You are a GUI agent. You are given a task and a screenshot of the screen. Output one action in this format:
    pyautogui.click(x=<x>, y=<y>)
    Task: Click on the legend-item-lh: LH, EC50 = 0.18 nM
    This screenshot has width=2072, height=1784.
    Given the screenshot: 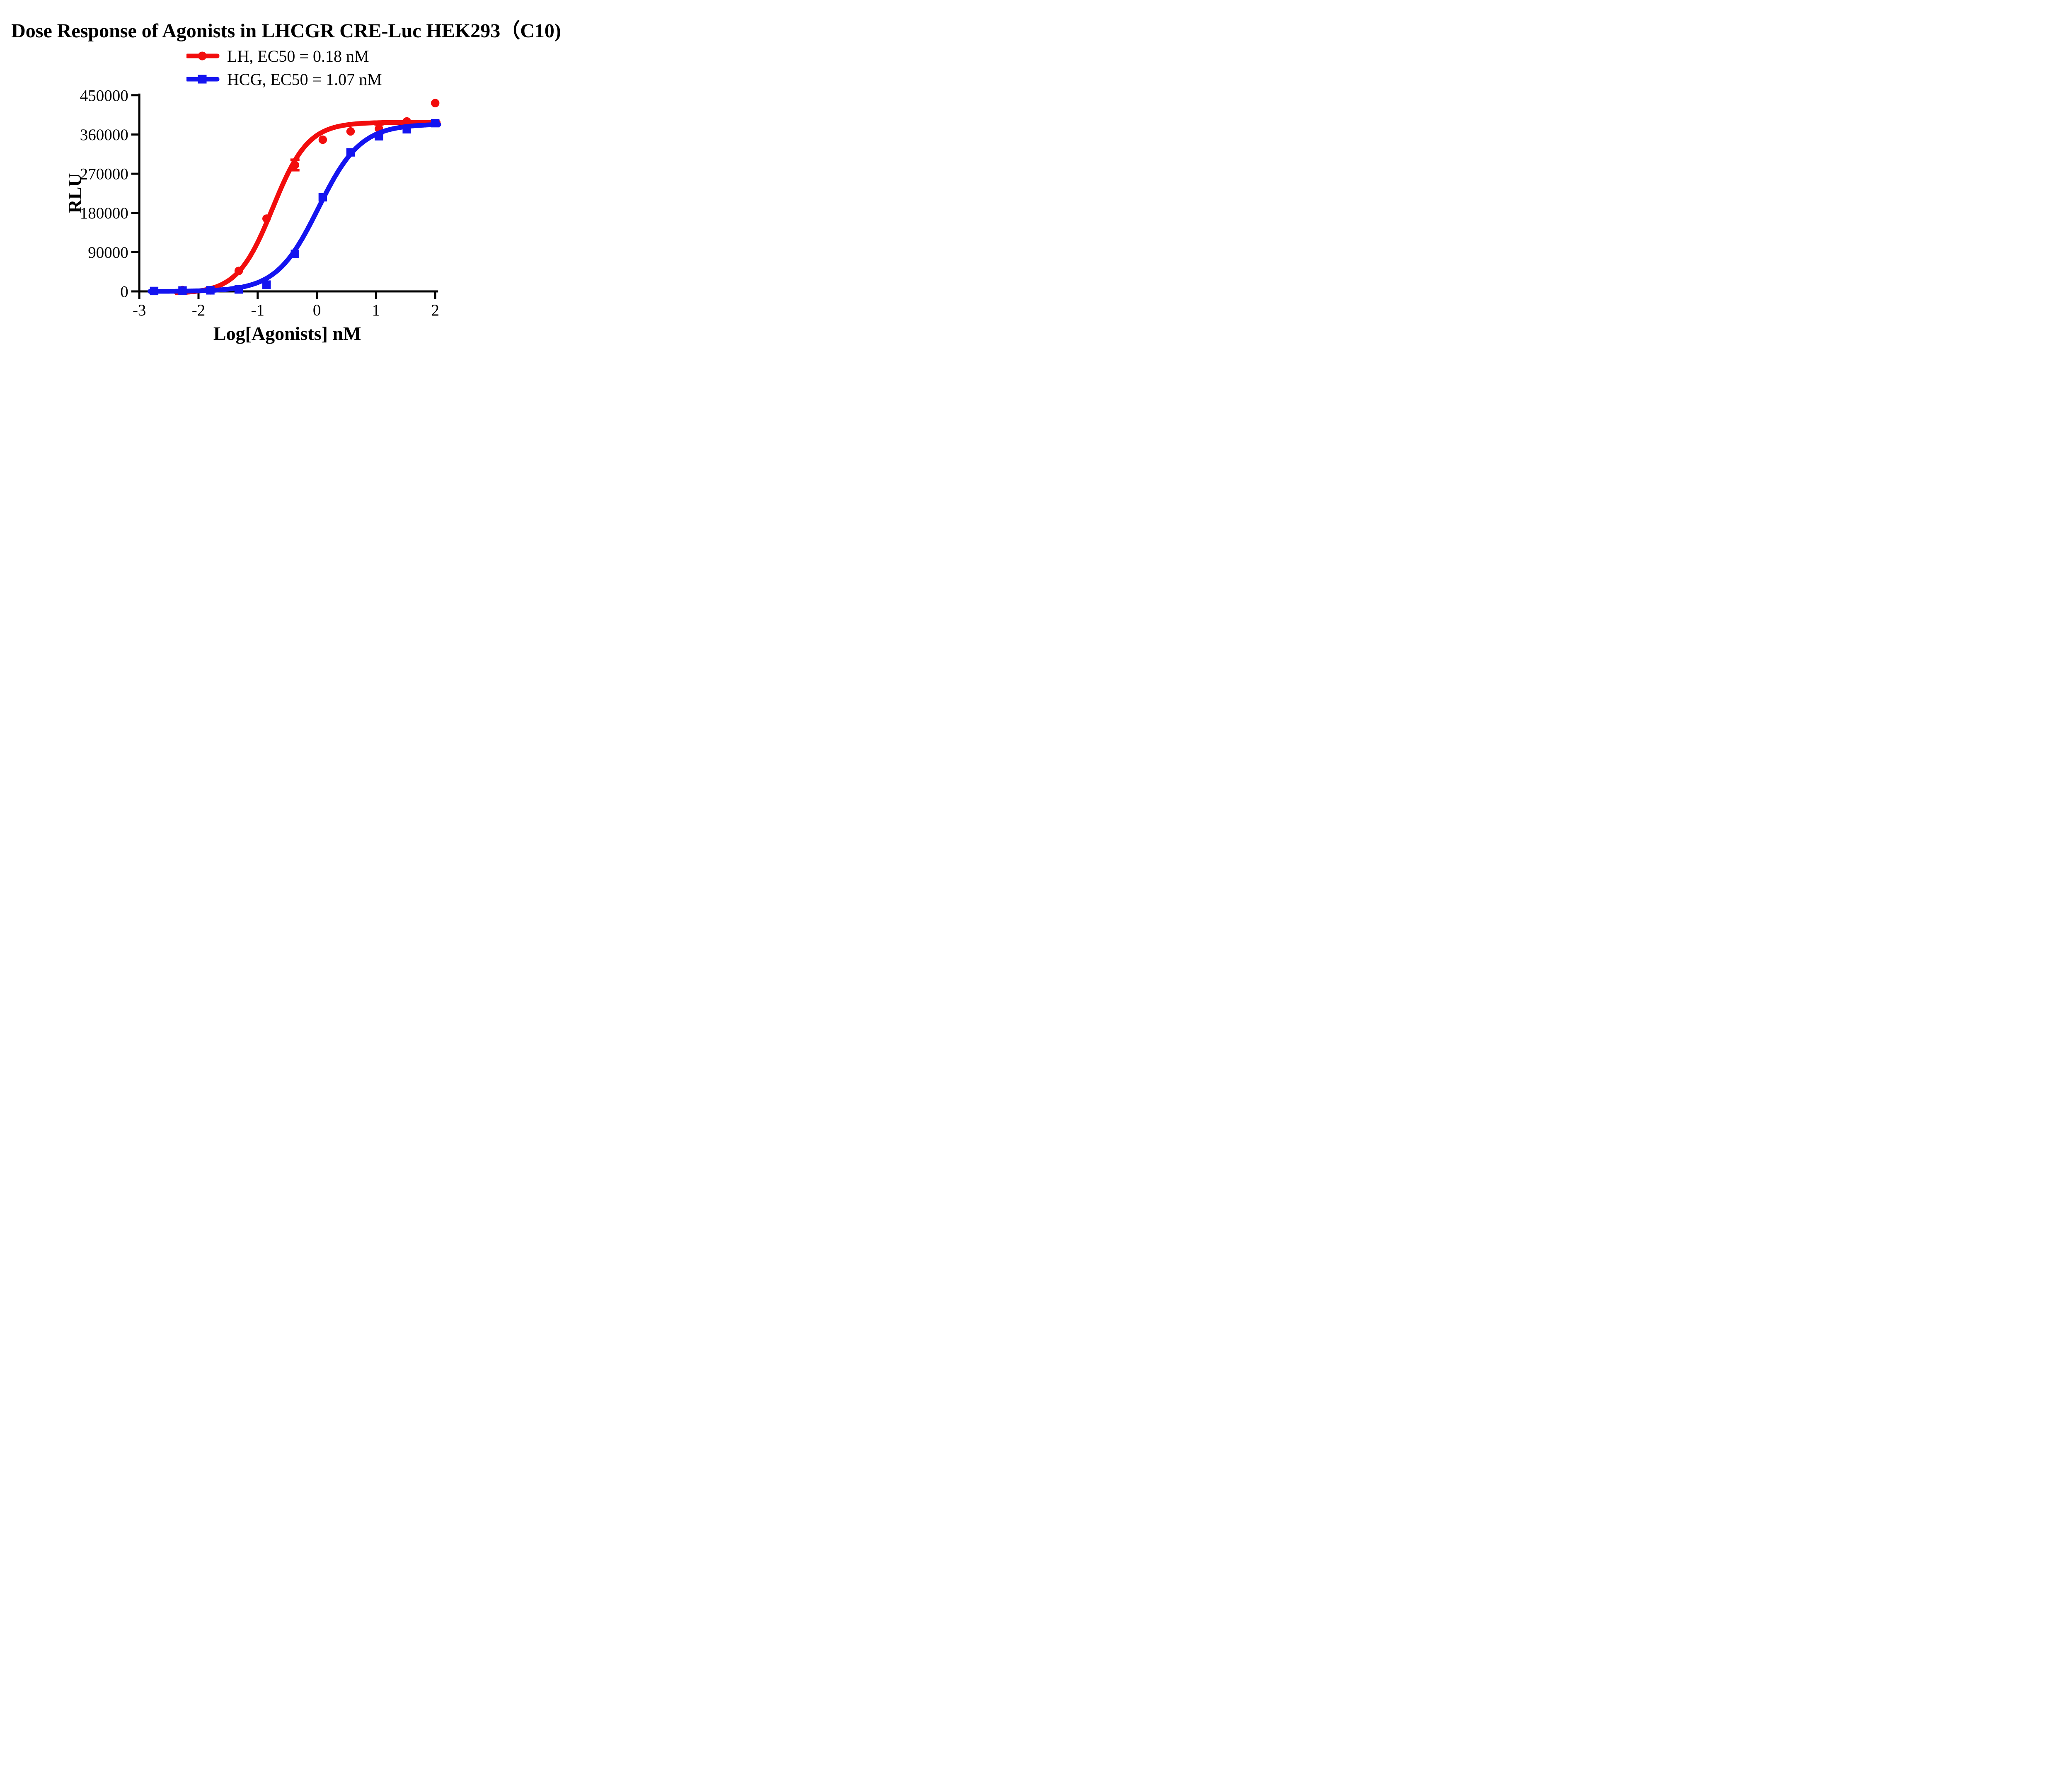 What is the action you would take?
    pyautogui.click(x=284, y=55)
    